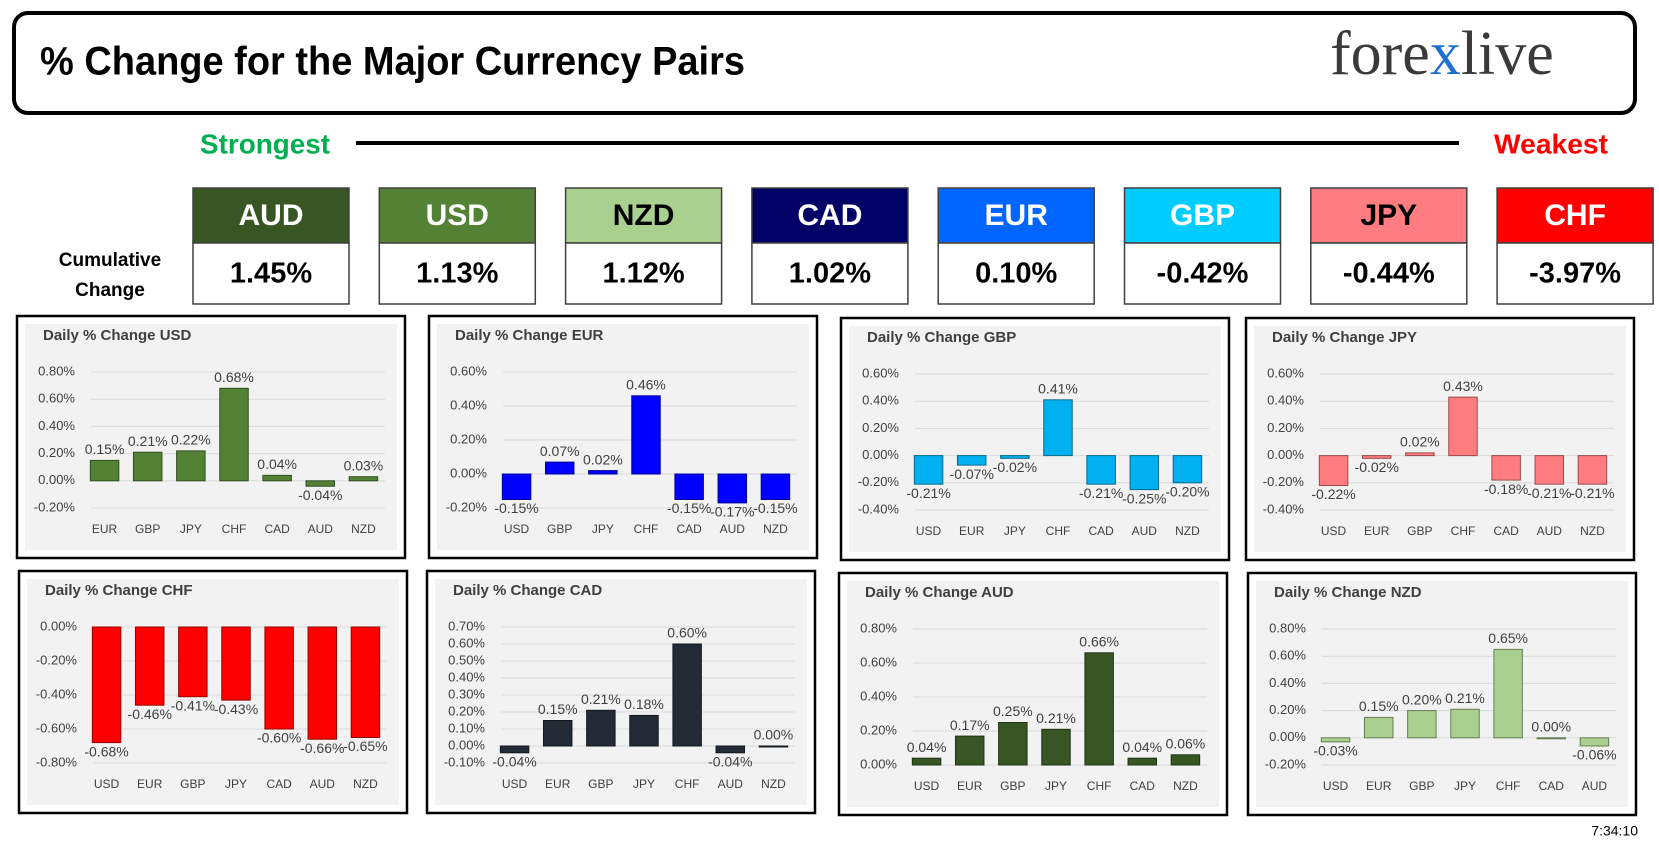 This screenshot has width=1659, height=849. Describe the element at coordinates (970, 725) in the screenshot. I see `value-label: 0.17%` at that location.